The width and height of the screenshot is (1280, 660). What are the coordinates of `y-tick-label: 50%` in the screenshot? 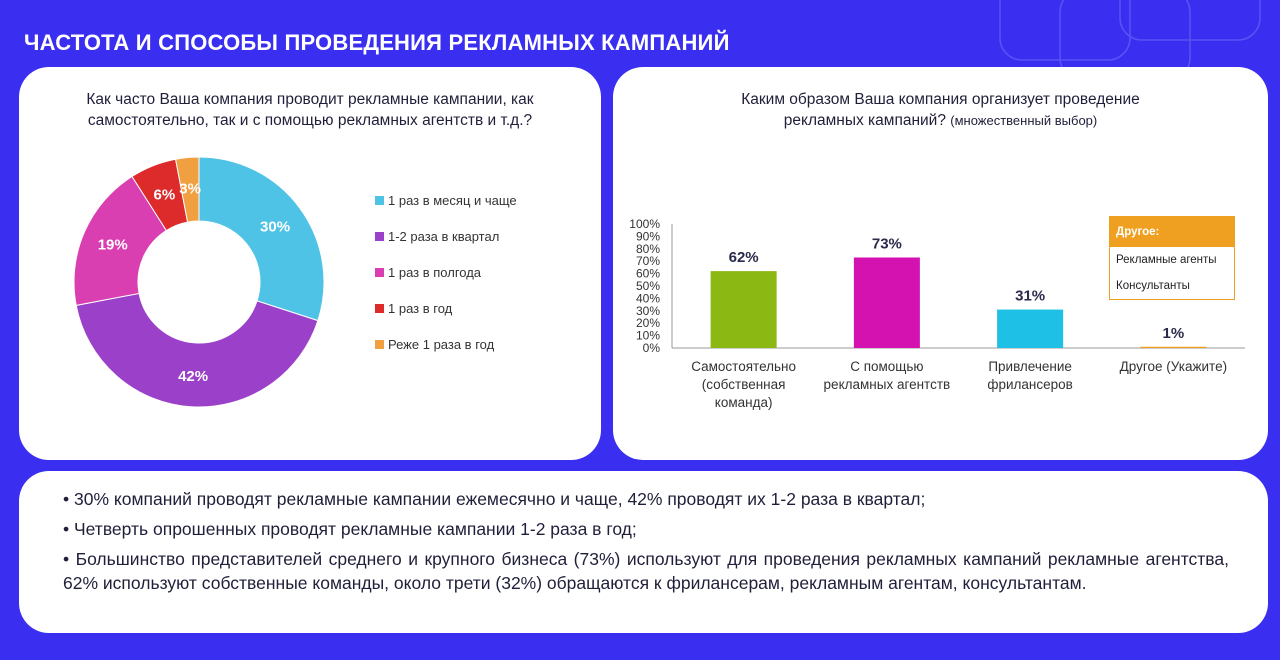 It's located at (648, 286).